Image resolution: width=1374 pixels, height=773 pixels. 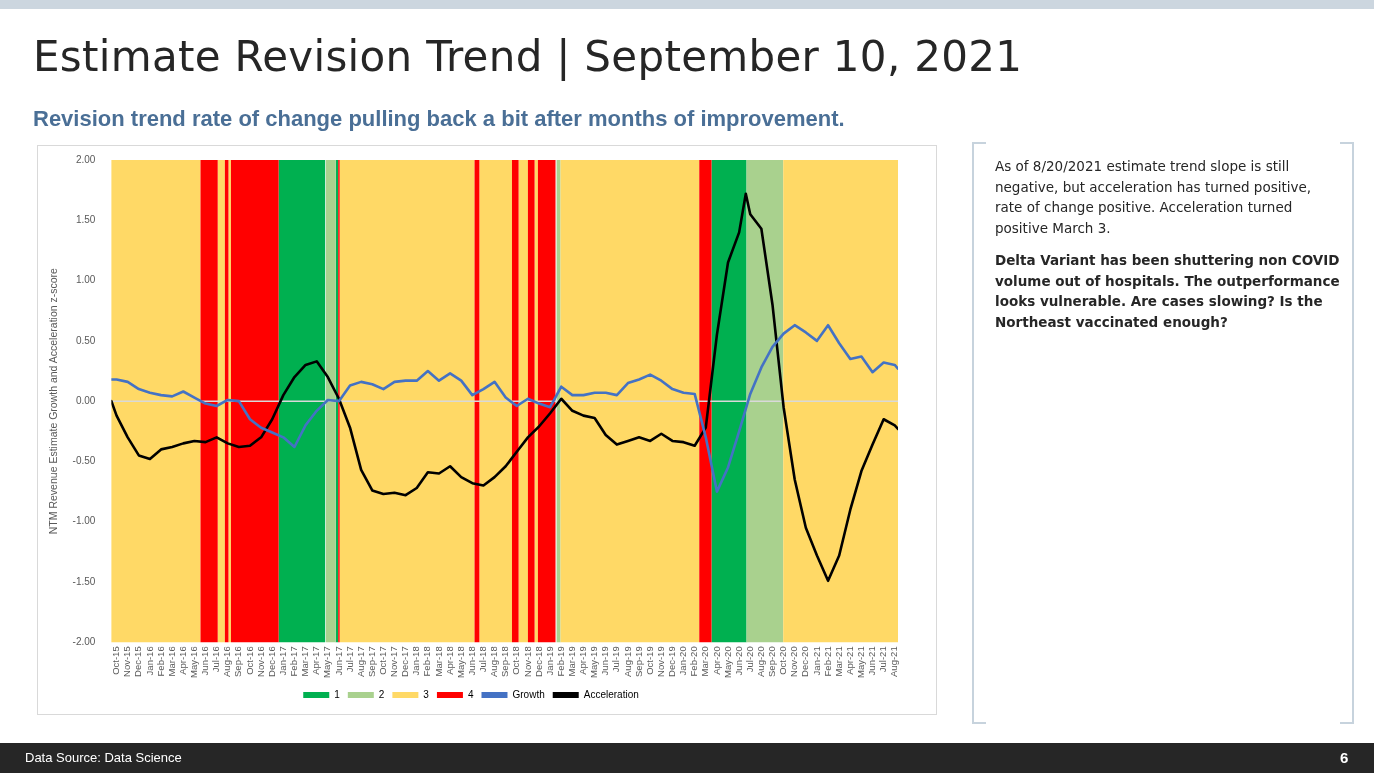 I want to click on x-tick-label: Mar-16, so click(x=171, y=661).